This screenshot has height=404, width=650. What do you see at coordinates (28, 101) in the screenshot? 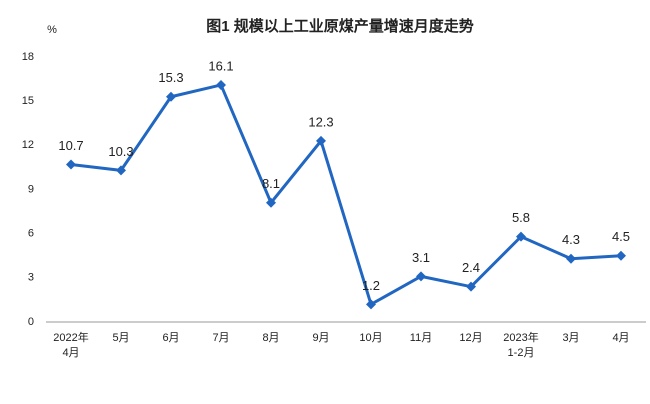
I see `y-tick-label: 15` at bounding box center [28, 101].